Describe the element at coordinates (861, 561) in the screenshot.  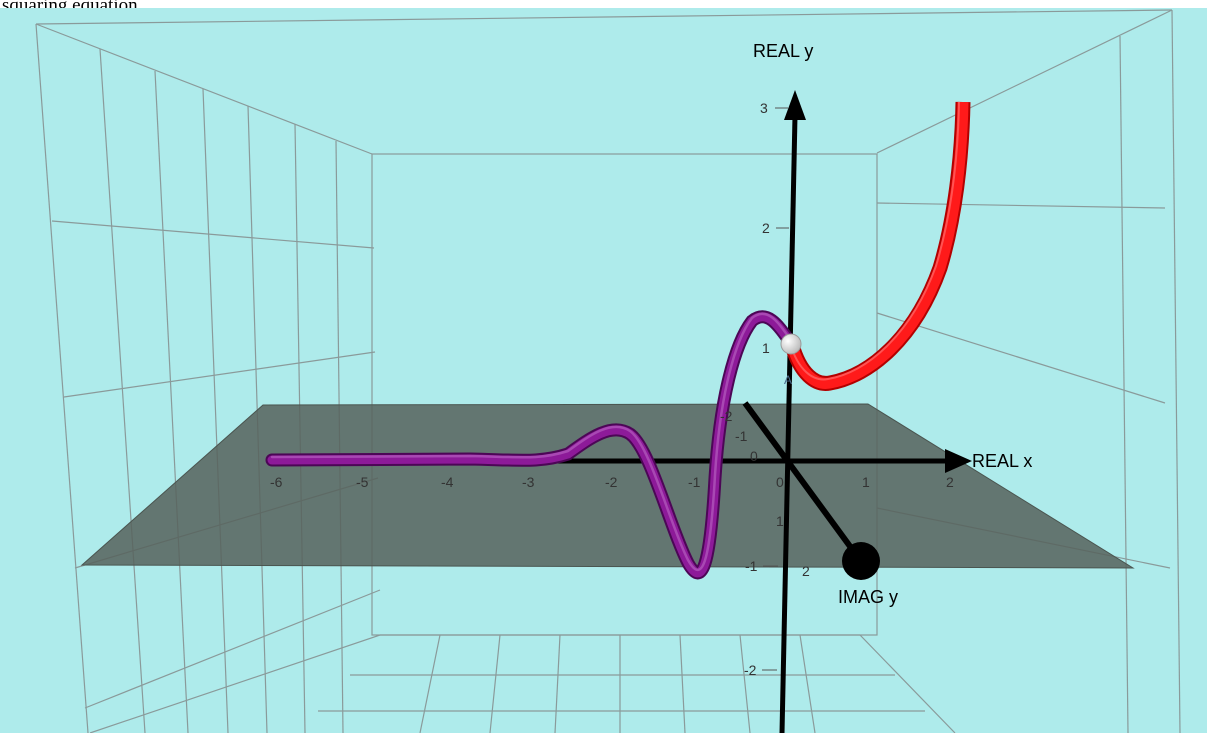
I see `imag-y-endpoint-icon` at that location.